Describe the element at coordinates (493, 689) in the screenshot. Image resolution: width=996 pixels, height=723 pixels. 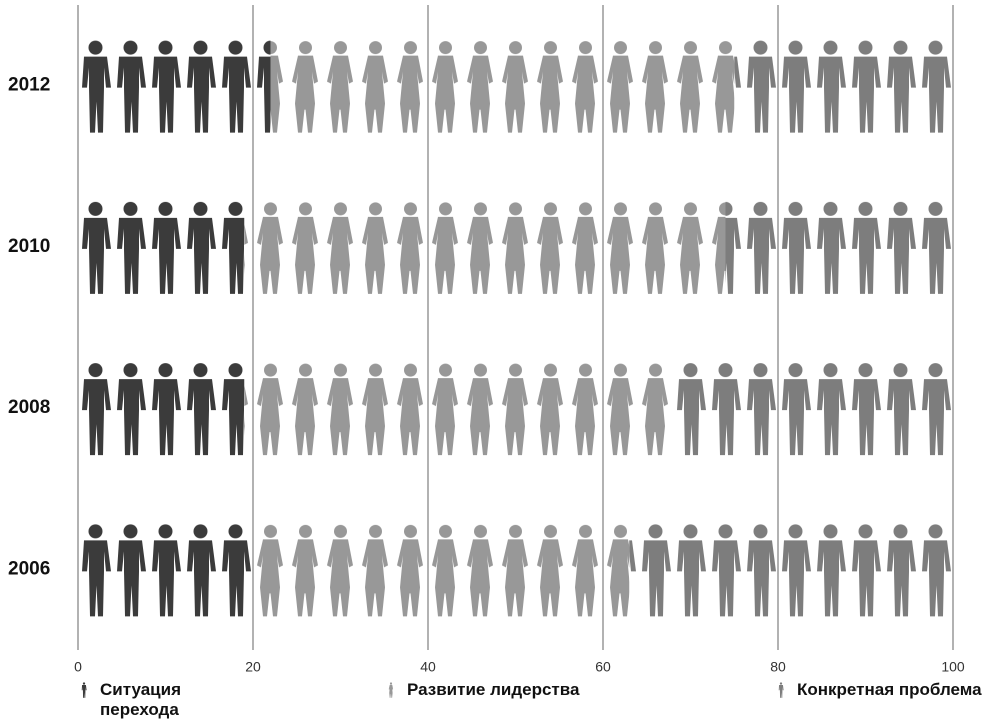
I see `legend-label: Развитие лидерства` at that location.